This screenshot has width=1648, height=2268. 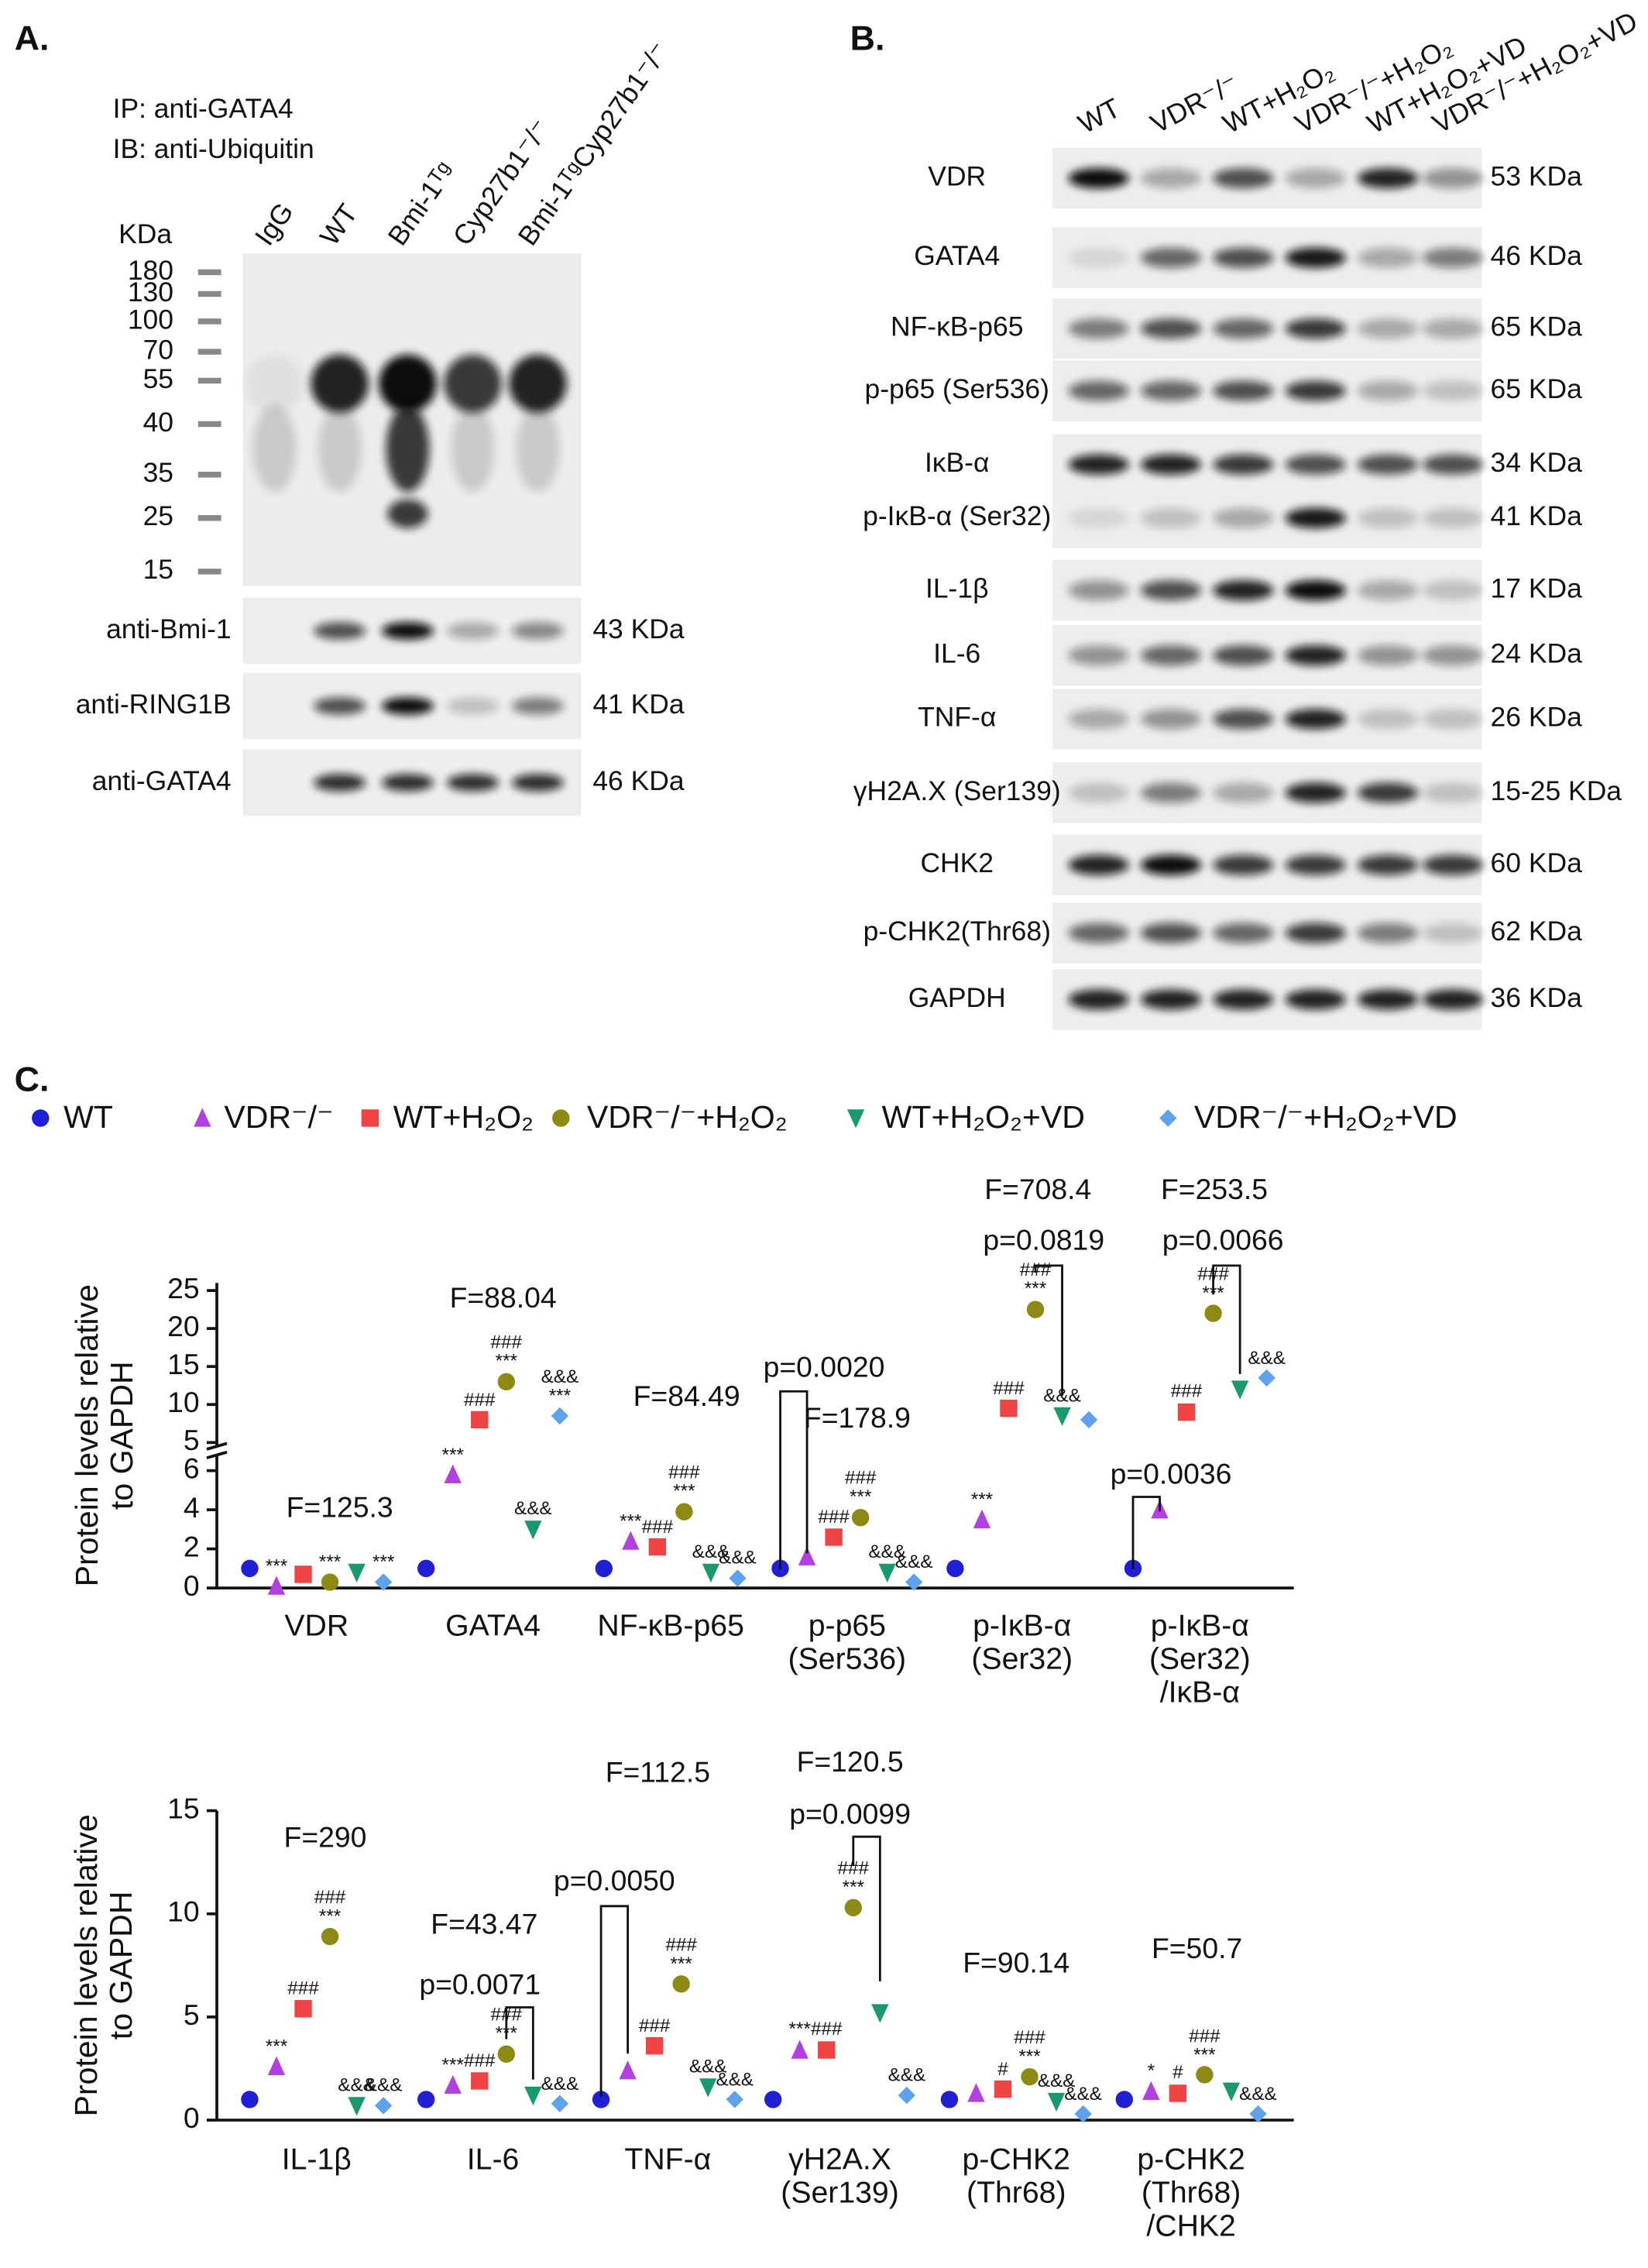 I want to click on f-statistic: F=84.49, so click(x=686, y=1397).